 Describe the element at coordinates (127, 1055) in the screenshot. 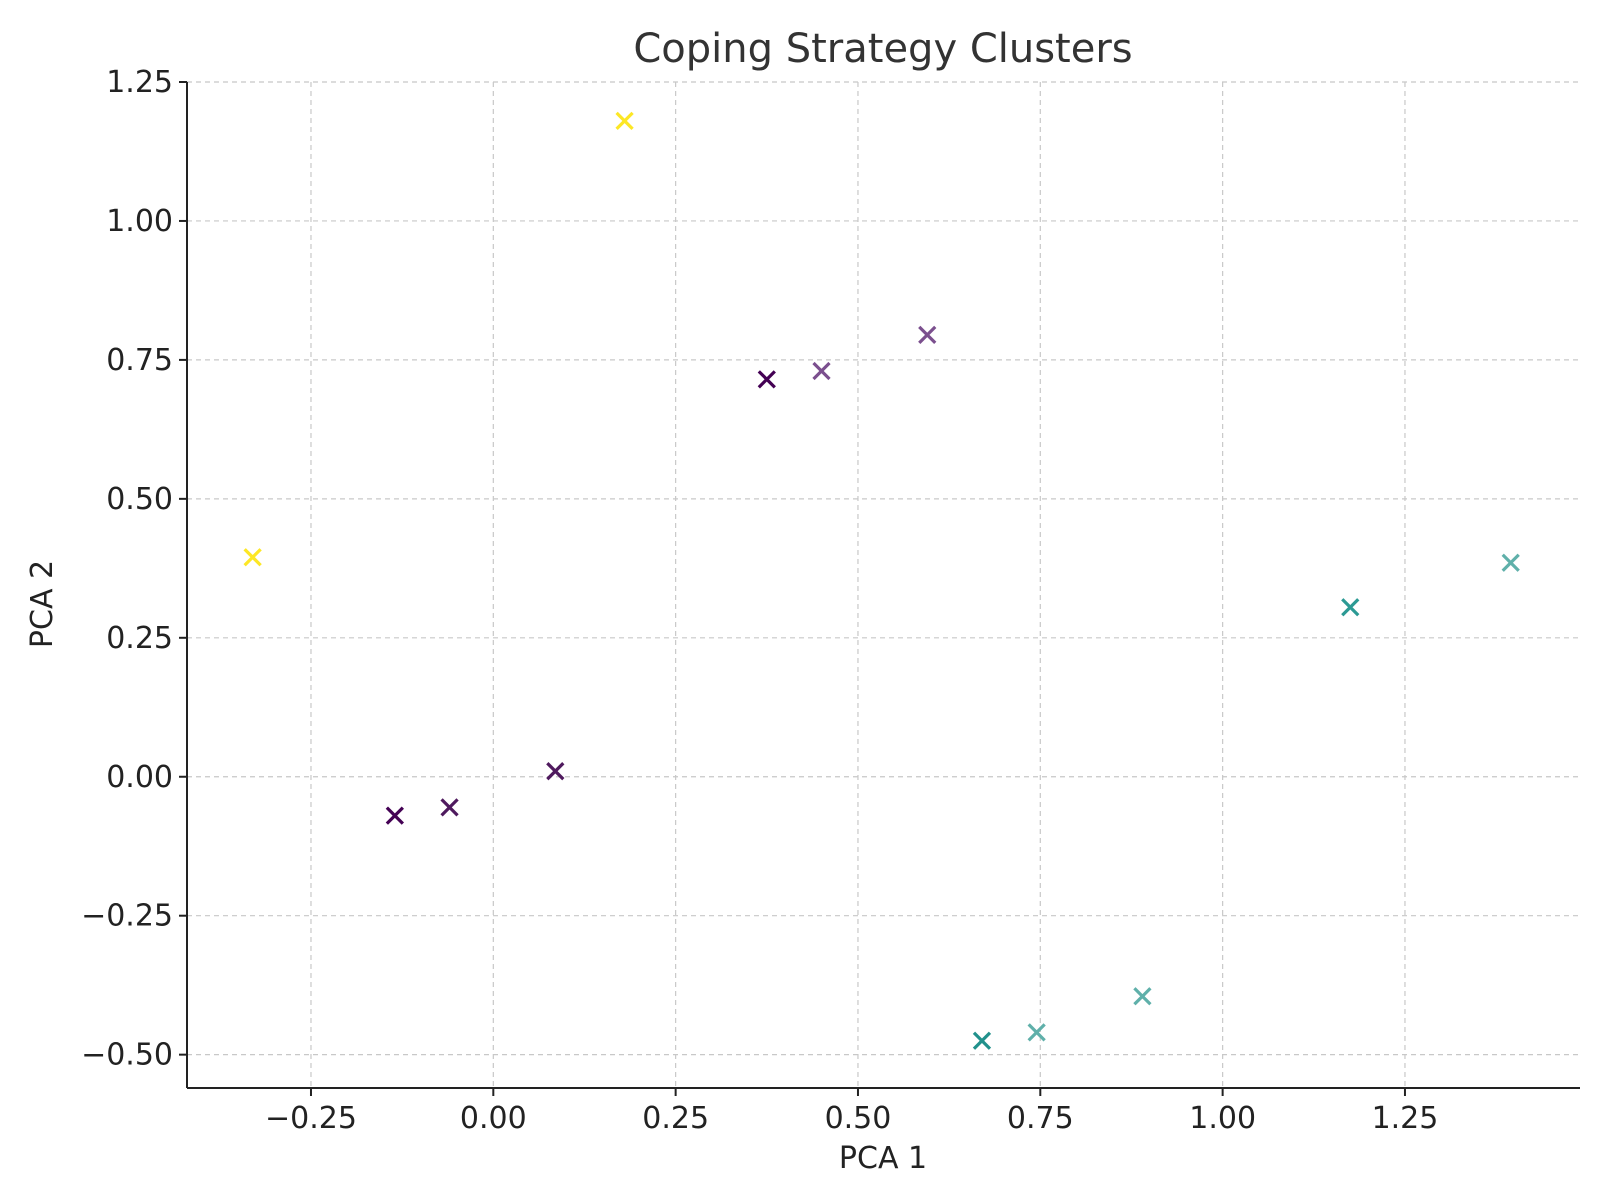

I see `y-tick-label: −0.50` at that location.